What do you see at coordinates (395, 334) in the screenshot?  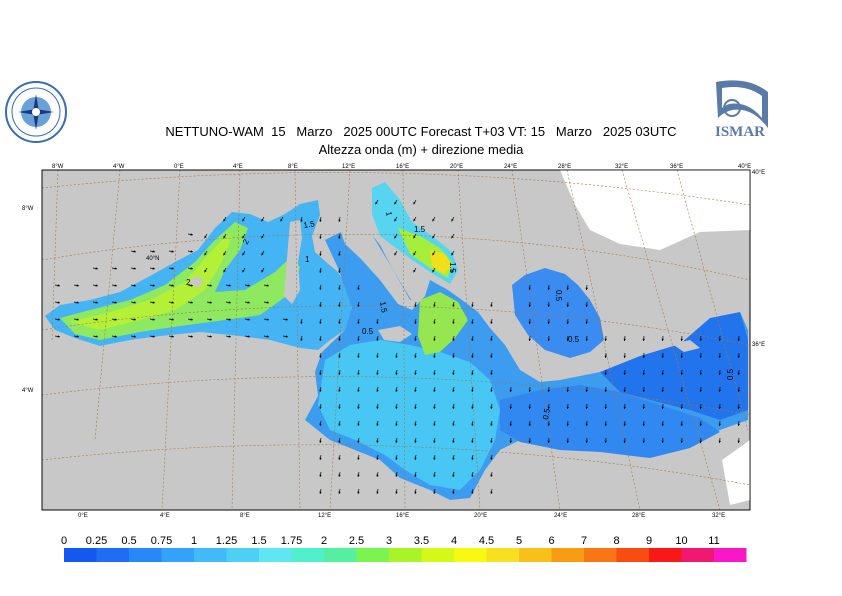 I see `island-sicily` at bounding box center [395, 334].